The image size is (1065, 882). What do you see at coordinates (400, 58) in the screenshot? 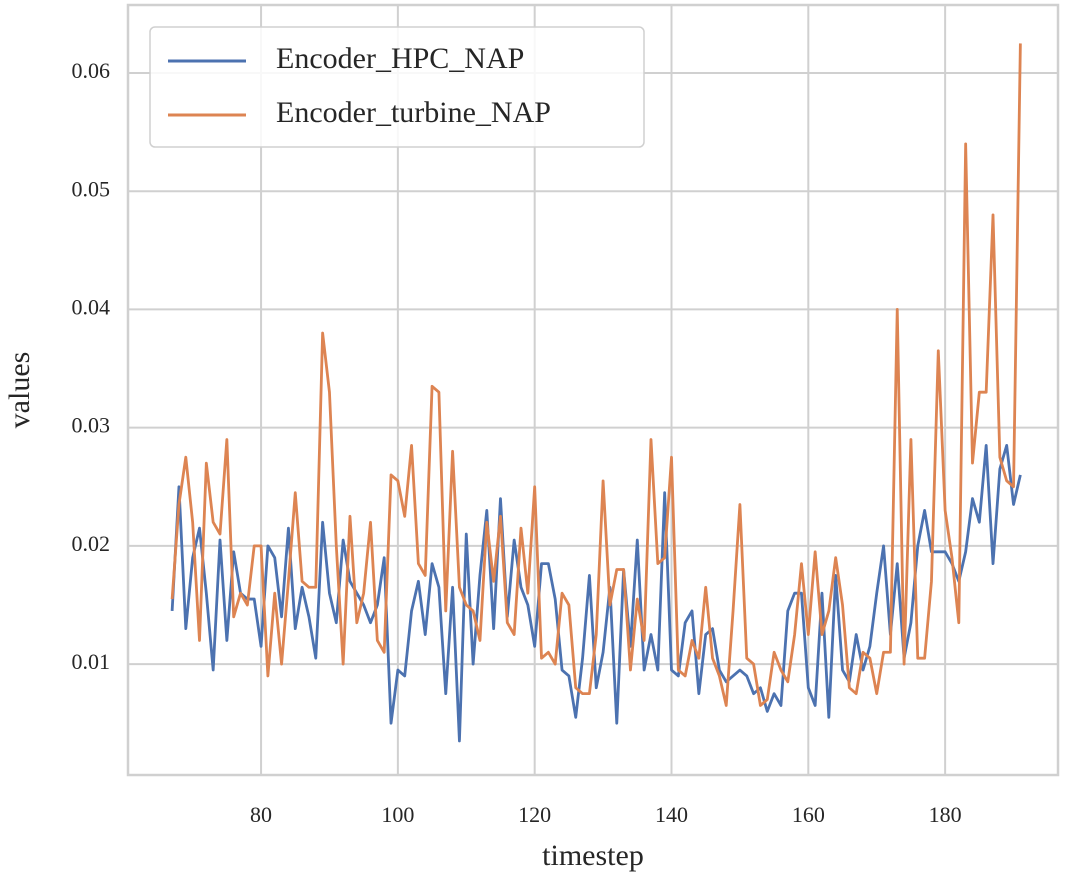
I see `legend-label: Encoder_HPC_NAP` at bounding box center [400, 58].